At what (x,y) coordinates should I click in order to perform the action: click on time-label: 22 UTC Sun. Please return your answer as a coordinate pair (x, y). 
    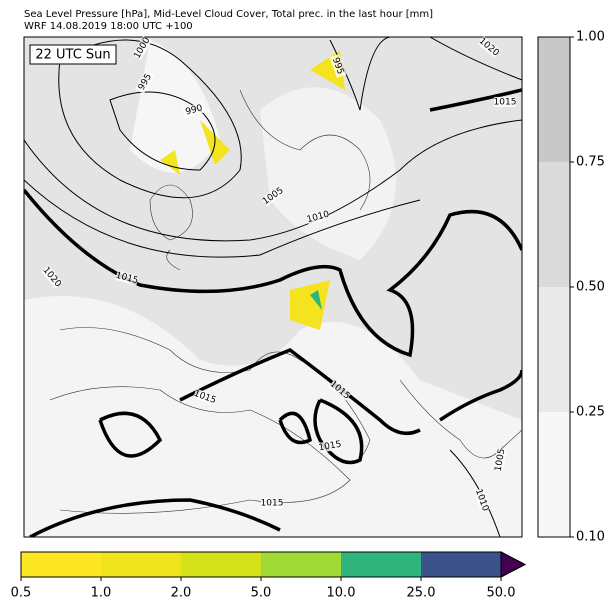
    Looking at the image, I should click on (72, 55).